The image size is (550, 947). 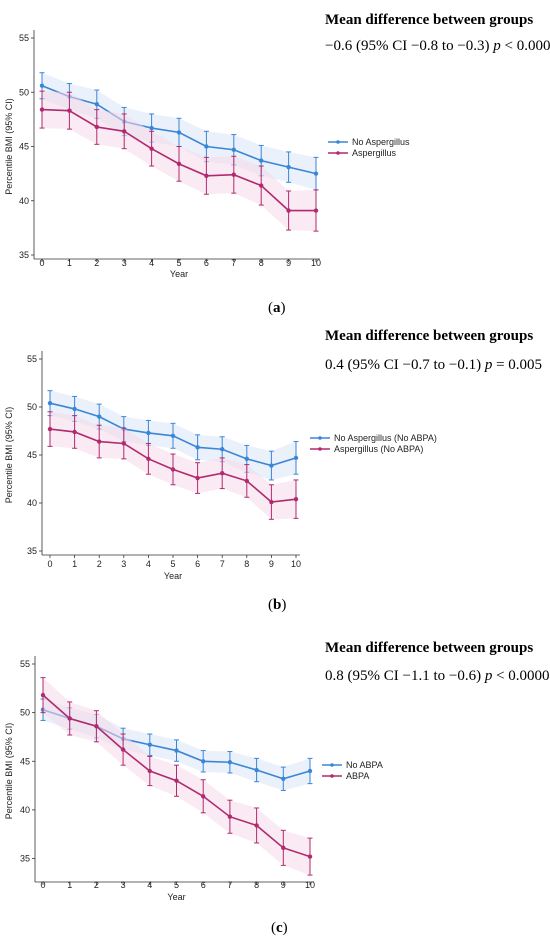 I want to click on p-value: < 0.00001, so click(x=527, y=46).